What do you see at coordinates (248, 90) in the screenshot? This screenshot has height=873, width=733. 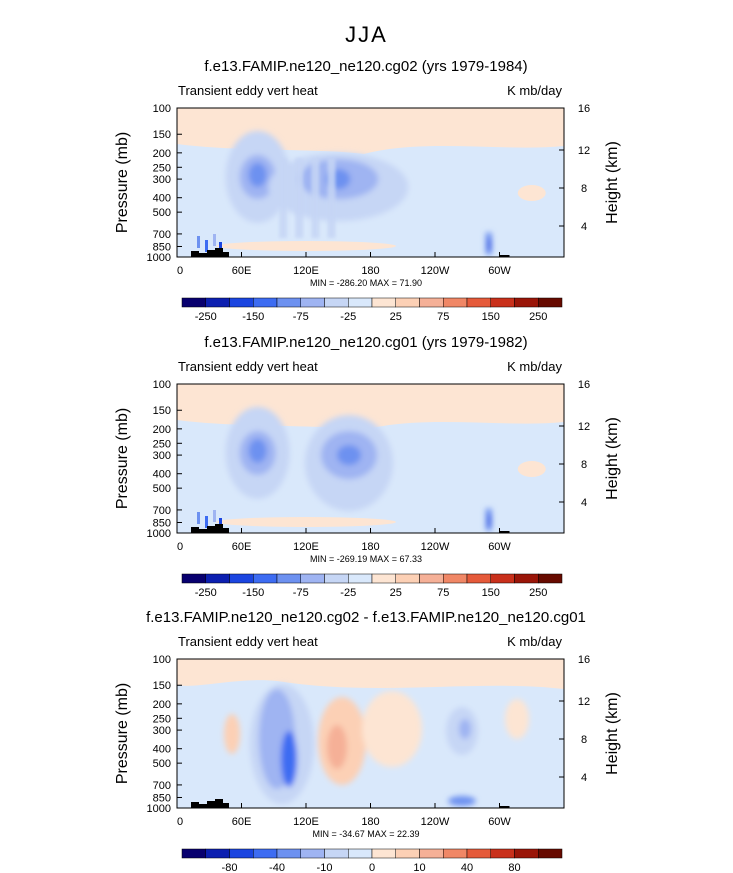 I see `variable-label: Transient eddy vert heat` at bounding box center [248, 90].